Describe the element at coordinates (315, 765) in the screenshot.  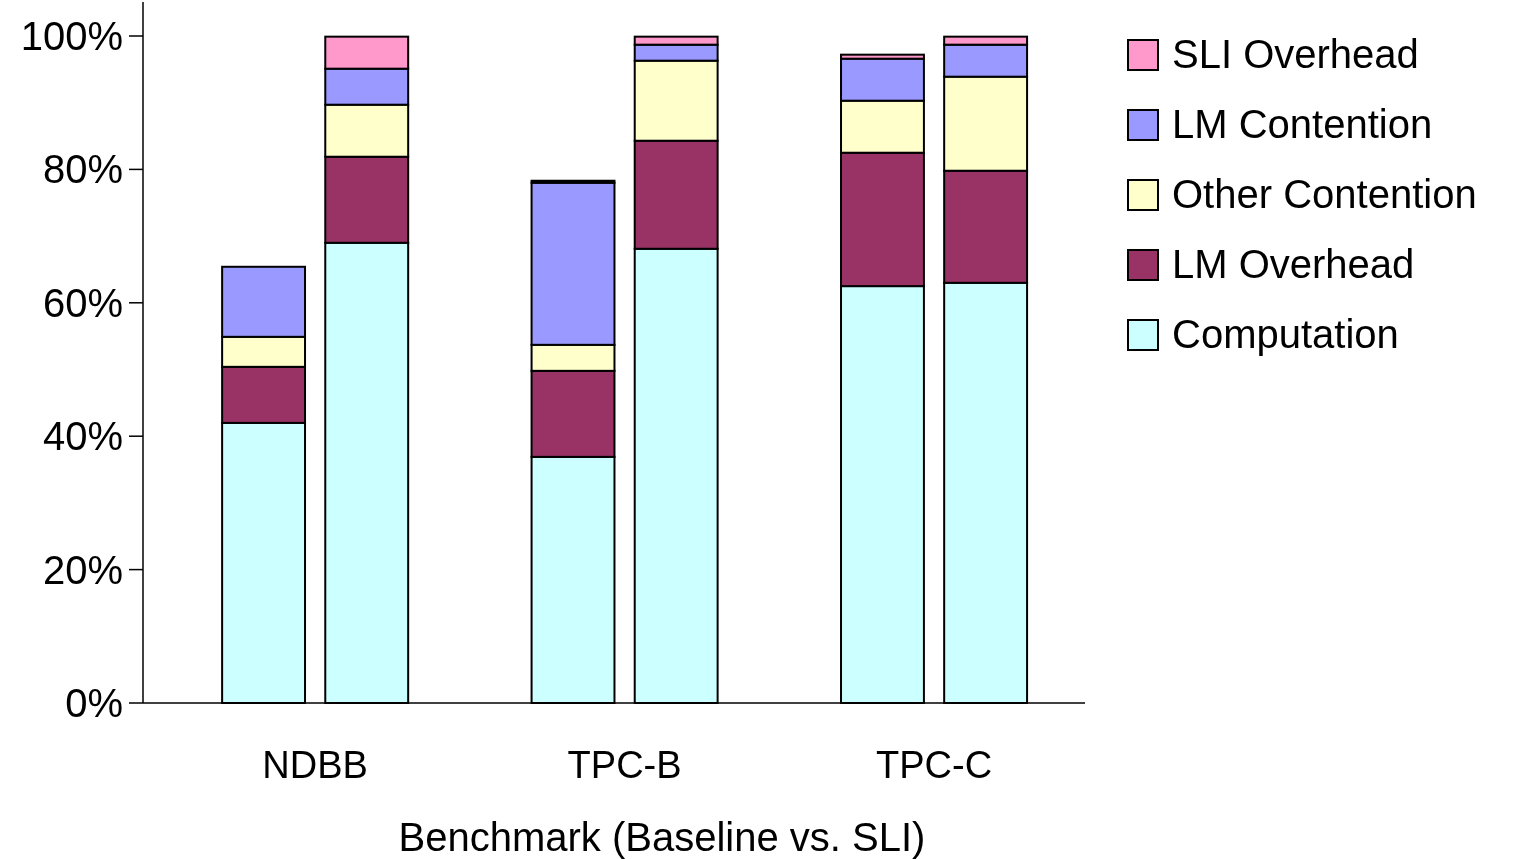
I see `x-tick-label: NDBB` at that location.